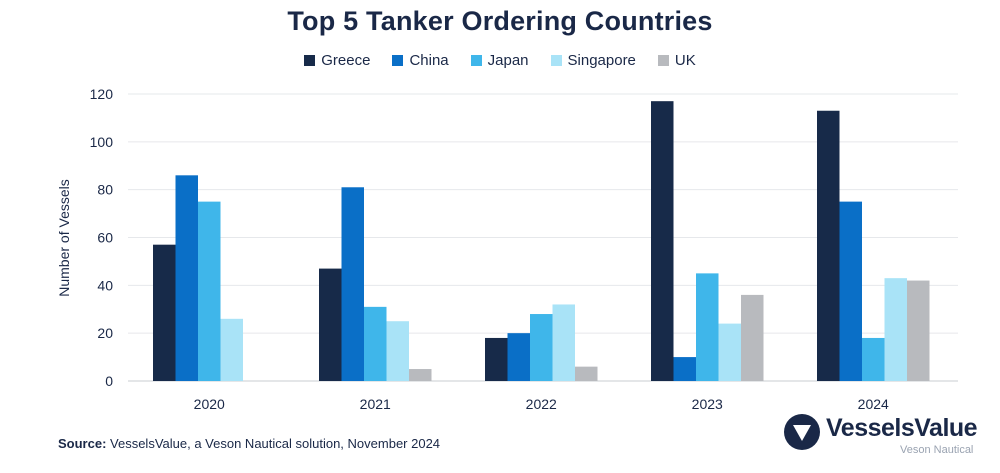  I want to click on legend-item-uk: UK, so click(676, 60).